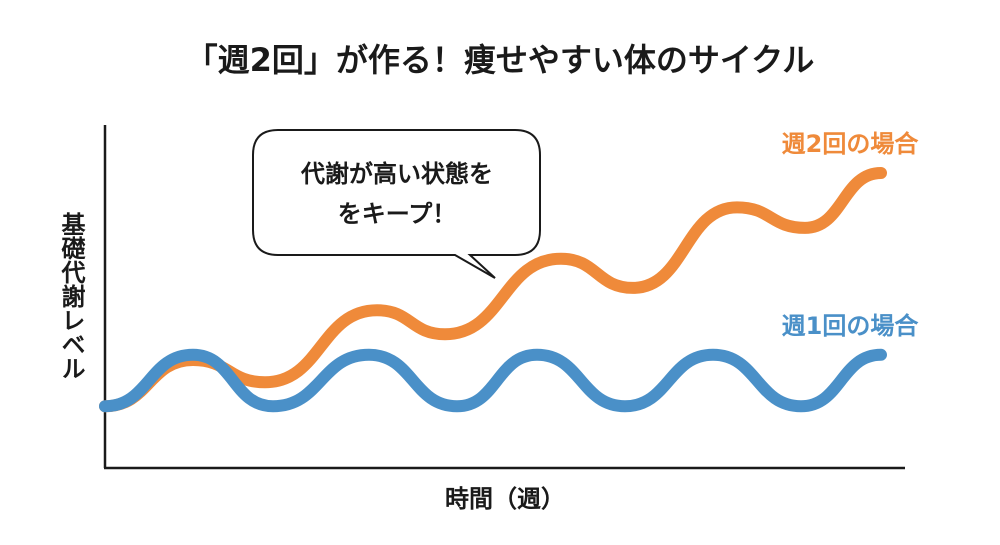 The image size is (1000, 545). What do you see at coordinates (851, 144) in the screenshot?
I see `series-label: 週2回の場合` at bounding box center [851, 144].